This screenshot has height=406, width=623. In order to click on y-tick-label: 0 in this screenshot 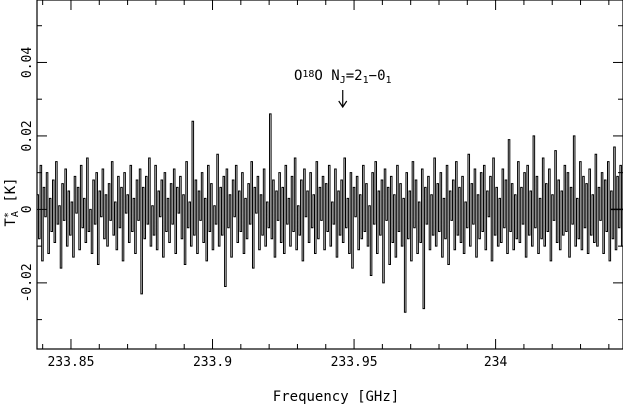, I will do `click(27, 209)`.